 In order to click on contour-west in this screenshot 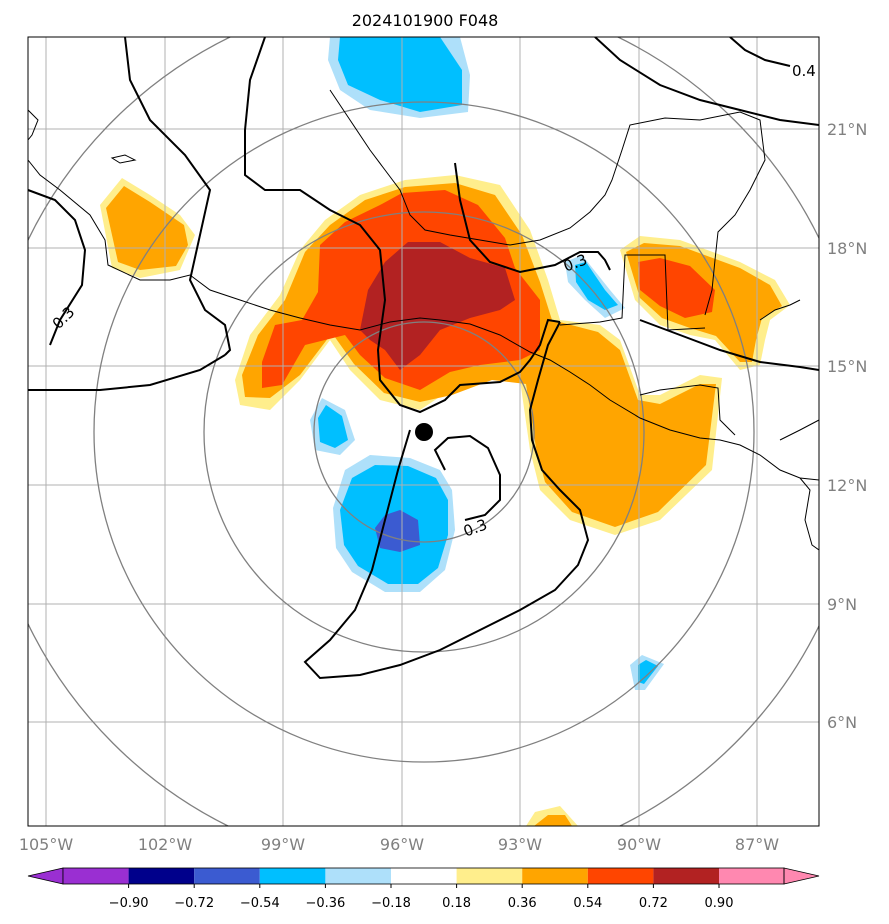, I will do `click(127, 290)`.